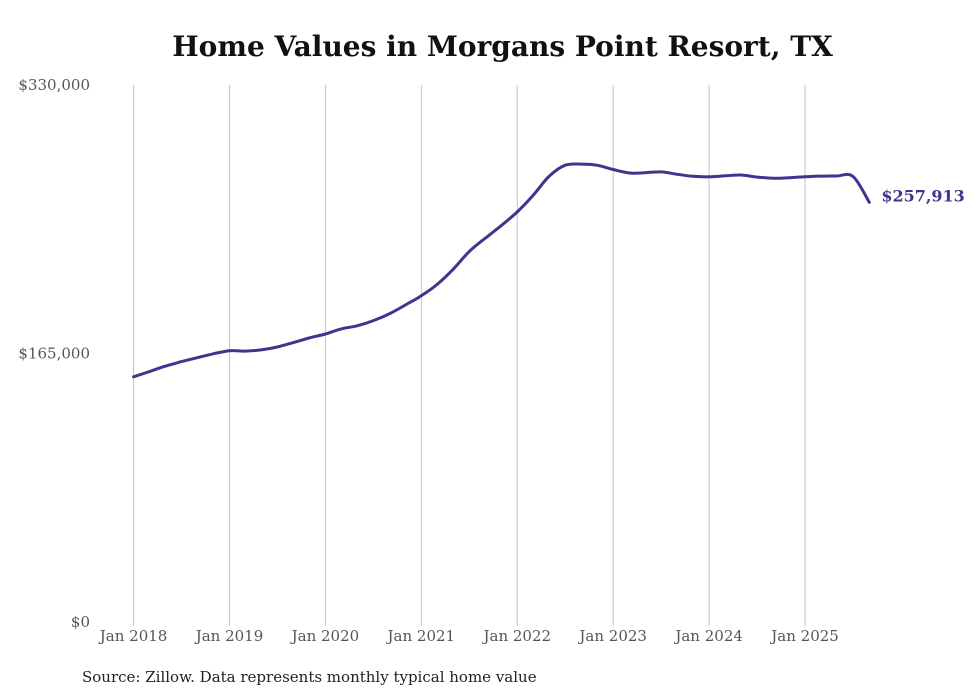 This screenshot has height=699, width=980. What do you see at coordinates (80, 622) in the screenshot?
I see `y-tick-label: $0` at bounding box center [80, 622].